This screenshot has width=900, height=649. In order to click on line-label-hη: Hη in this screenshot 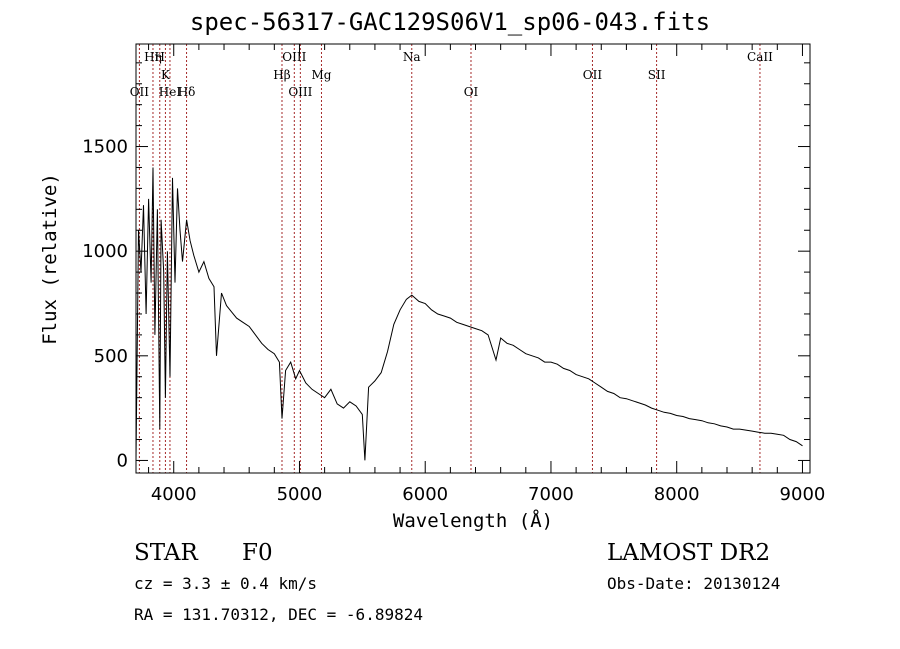, I will do `click(153, 57)`.